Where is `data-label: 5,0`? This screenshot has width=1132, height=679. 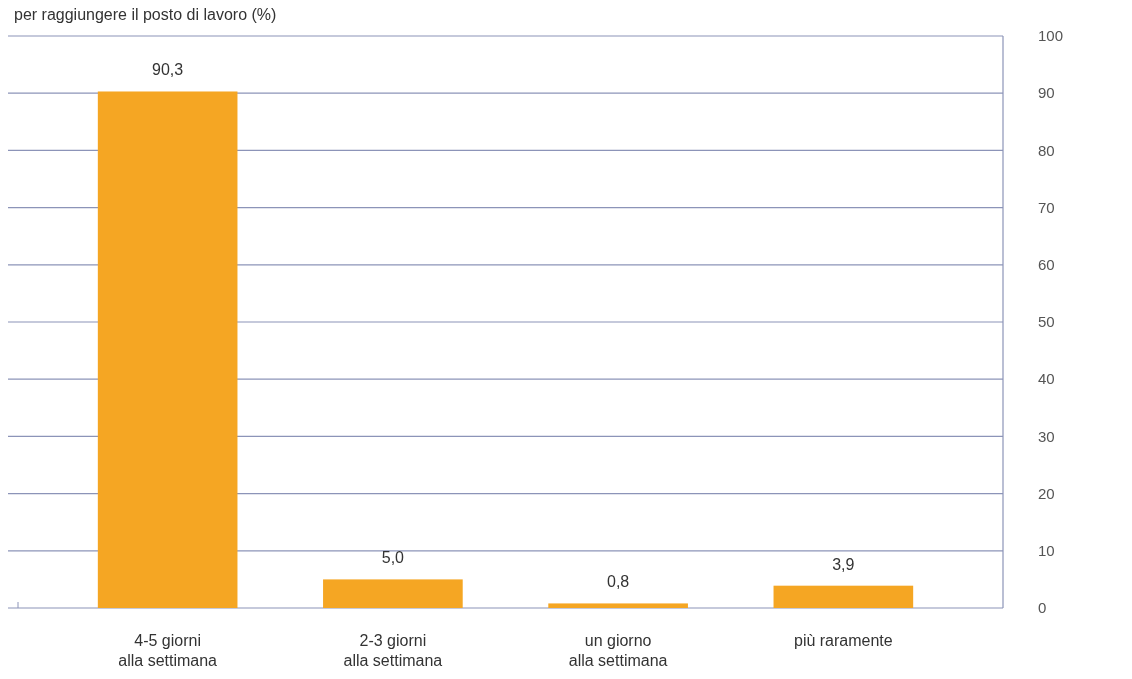
data-label: 5,0 is located at coordinates (393, 558).